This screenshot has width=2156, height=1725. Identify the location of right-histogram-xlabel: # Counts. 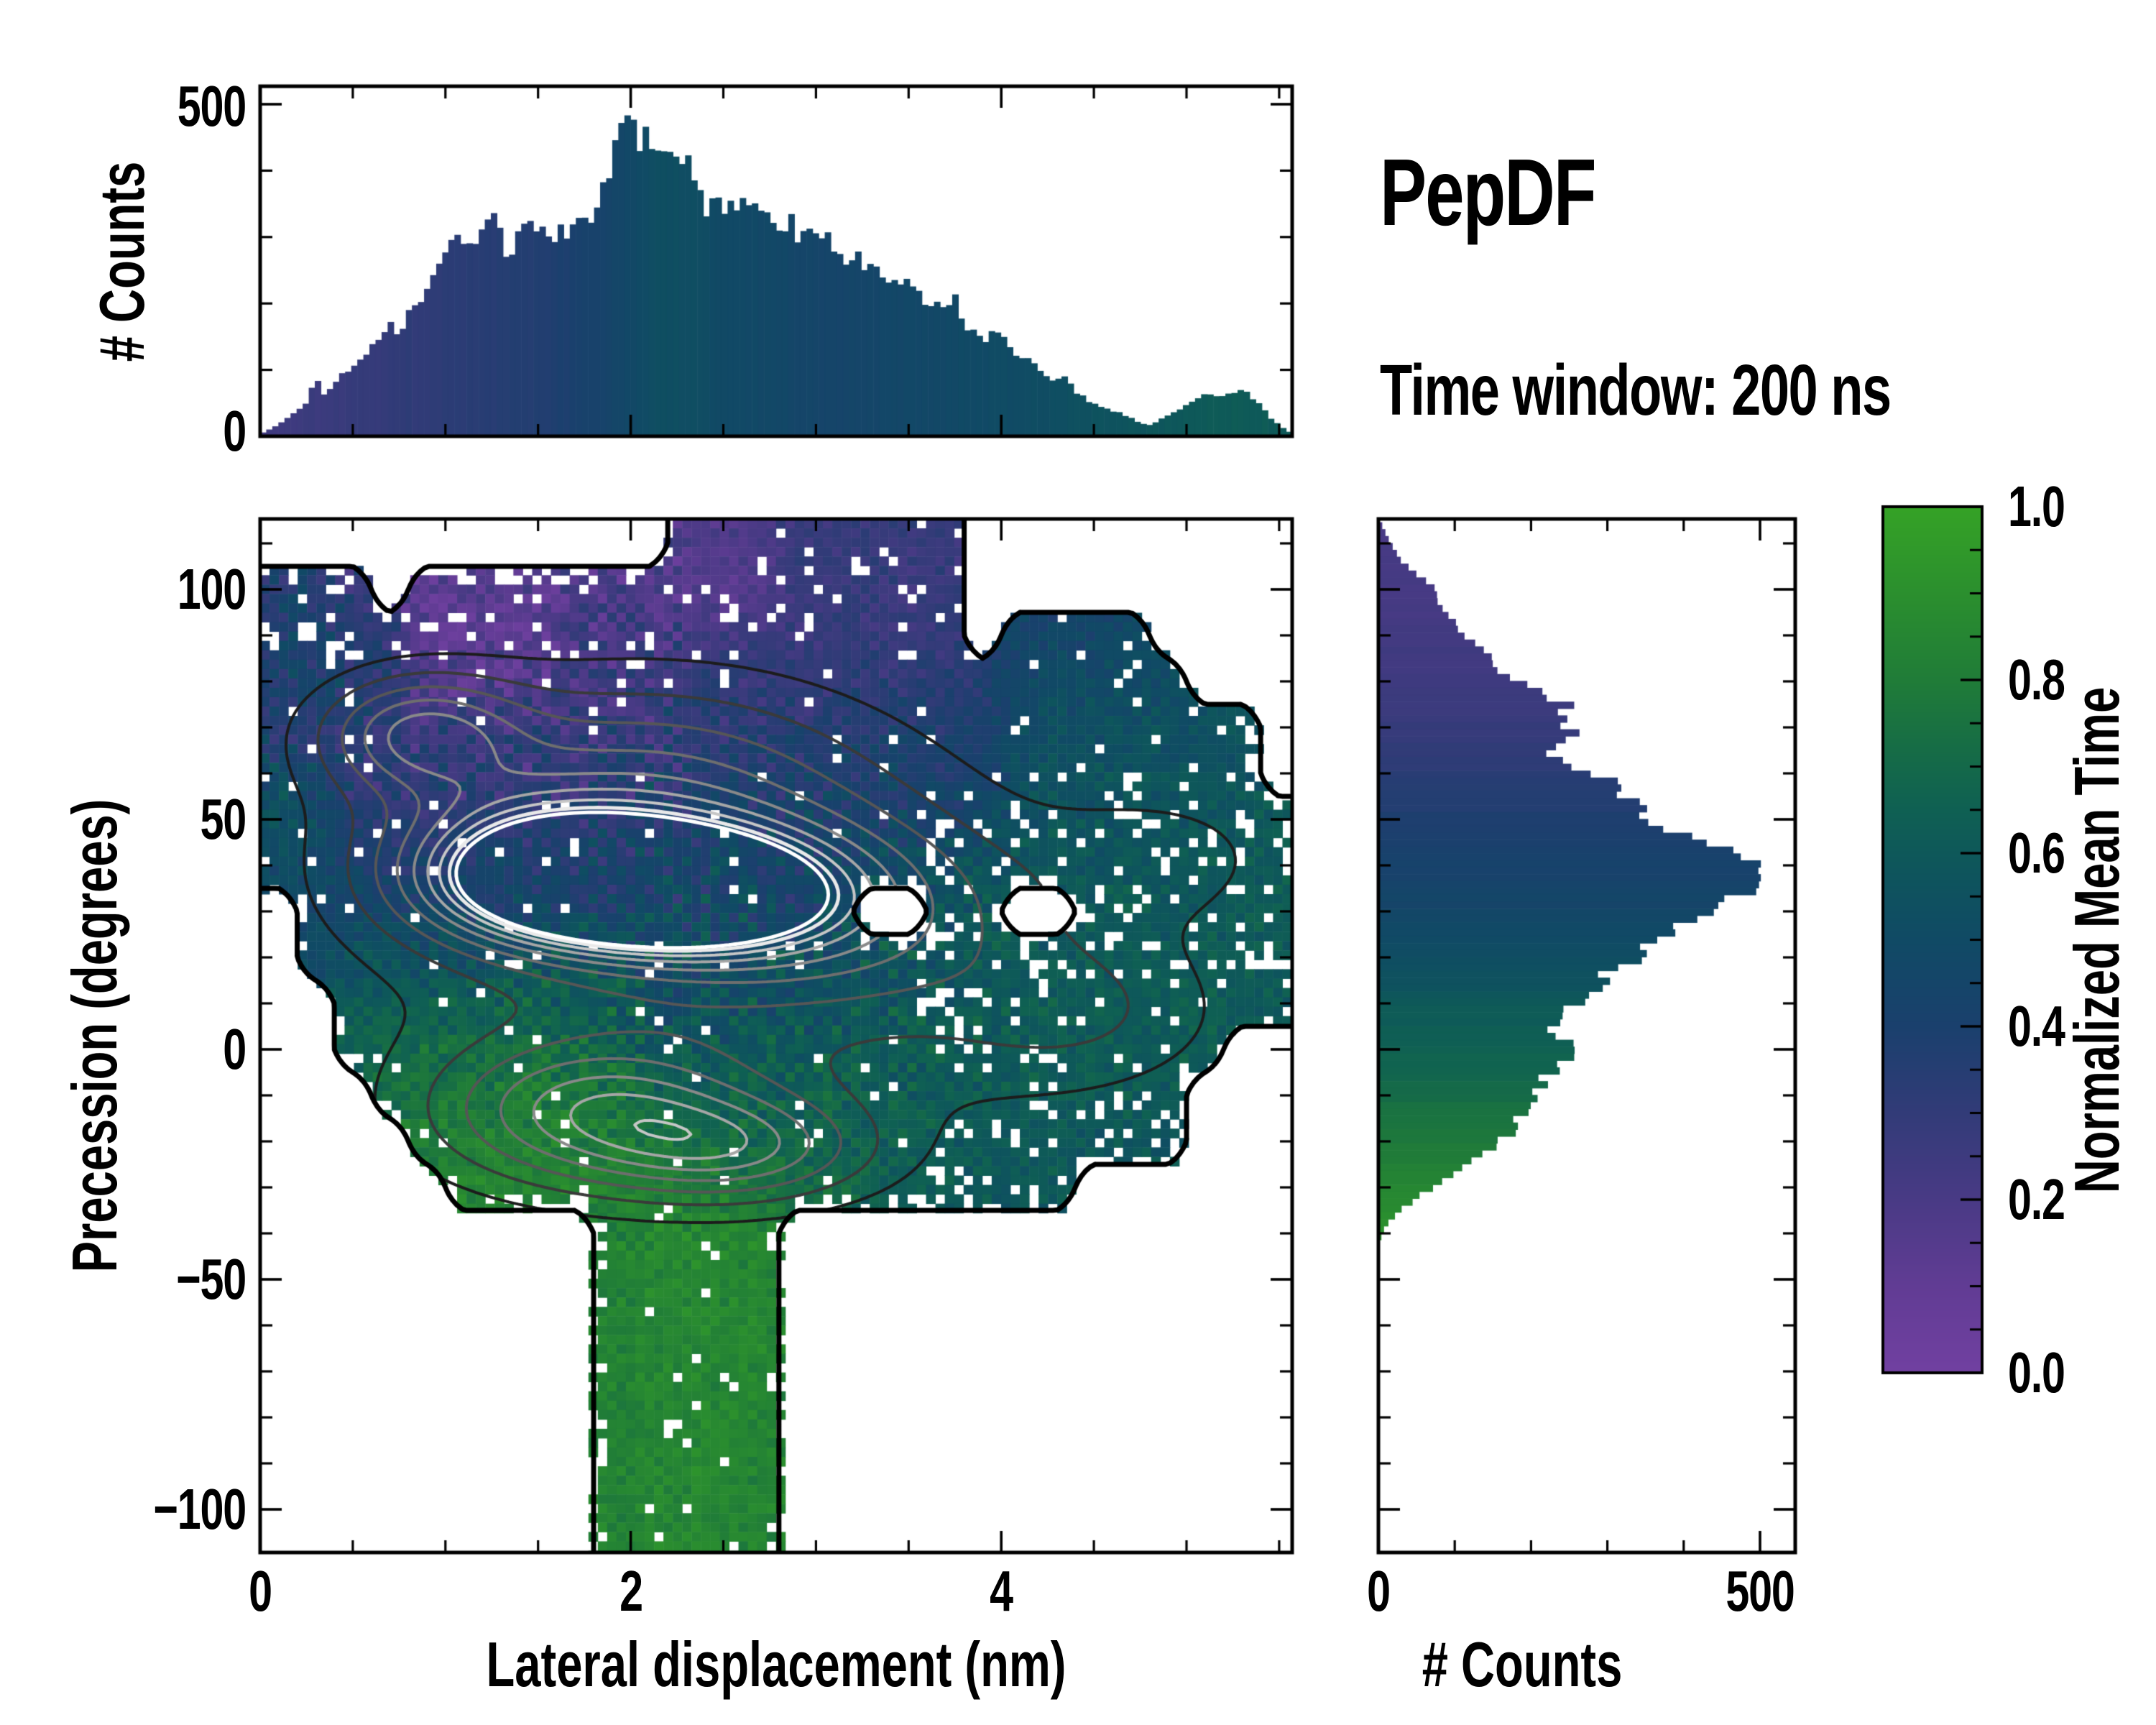
(1522, 1664).